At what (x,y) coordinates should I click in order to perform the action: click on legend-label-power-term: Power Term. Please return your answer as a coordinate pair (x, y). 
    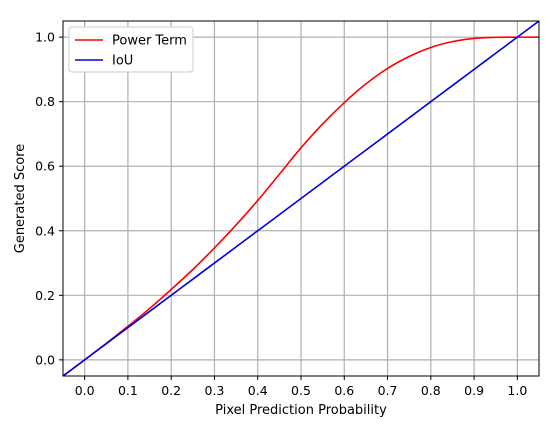
    Looking at the image, I should click on (149, 41).